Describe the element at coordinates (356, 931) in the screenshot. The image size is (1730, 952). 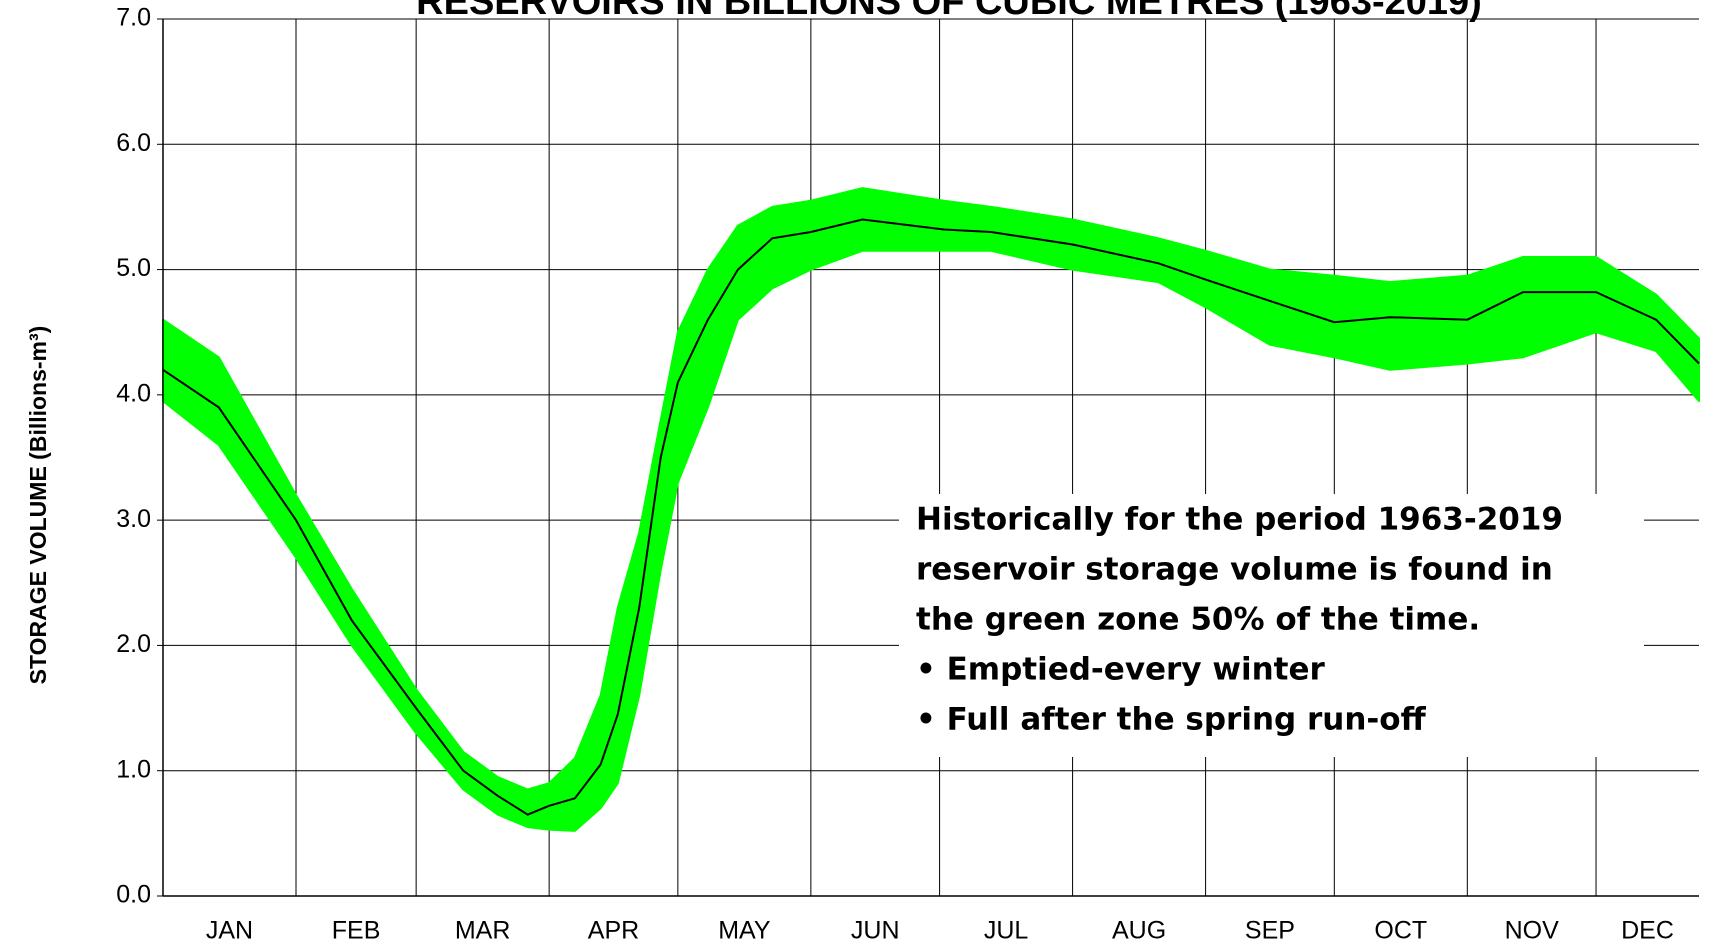
I see `x-tick-label: FEB` at that location.